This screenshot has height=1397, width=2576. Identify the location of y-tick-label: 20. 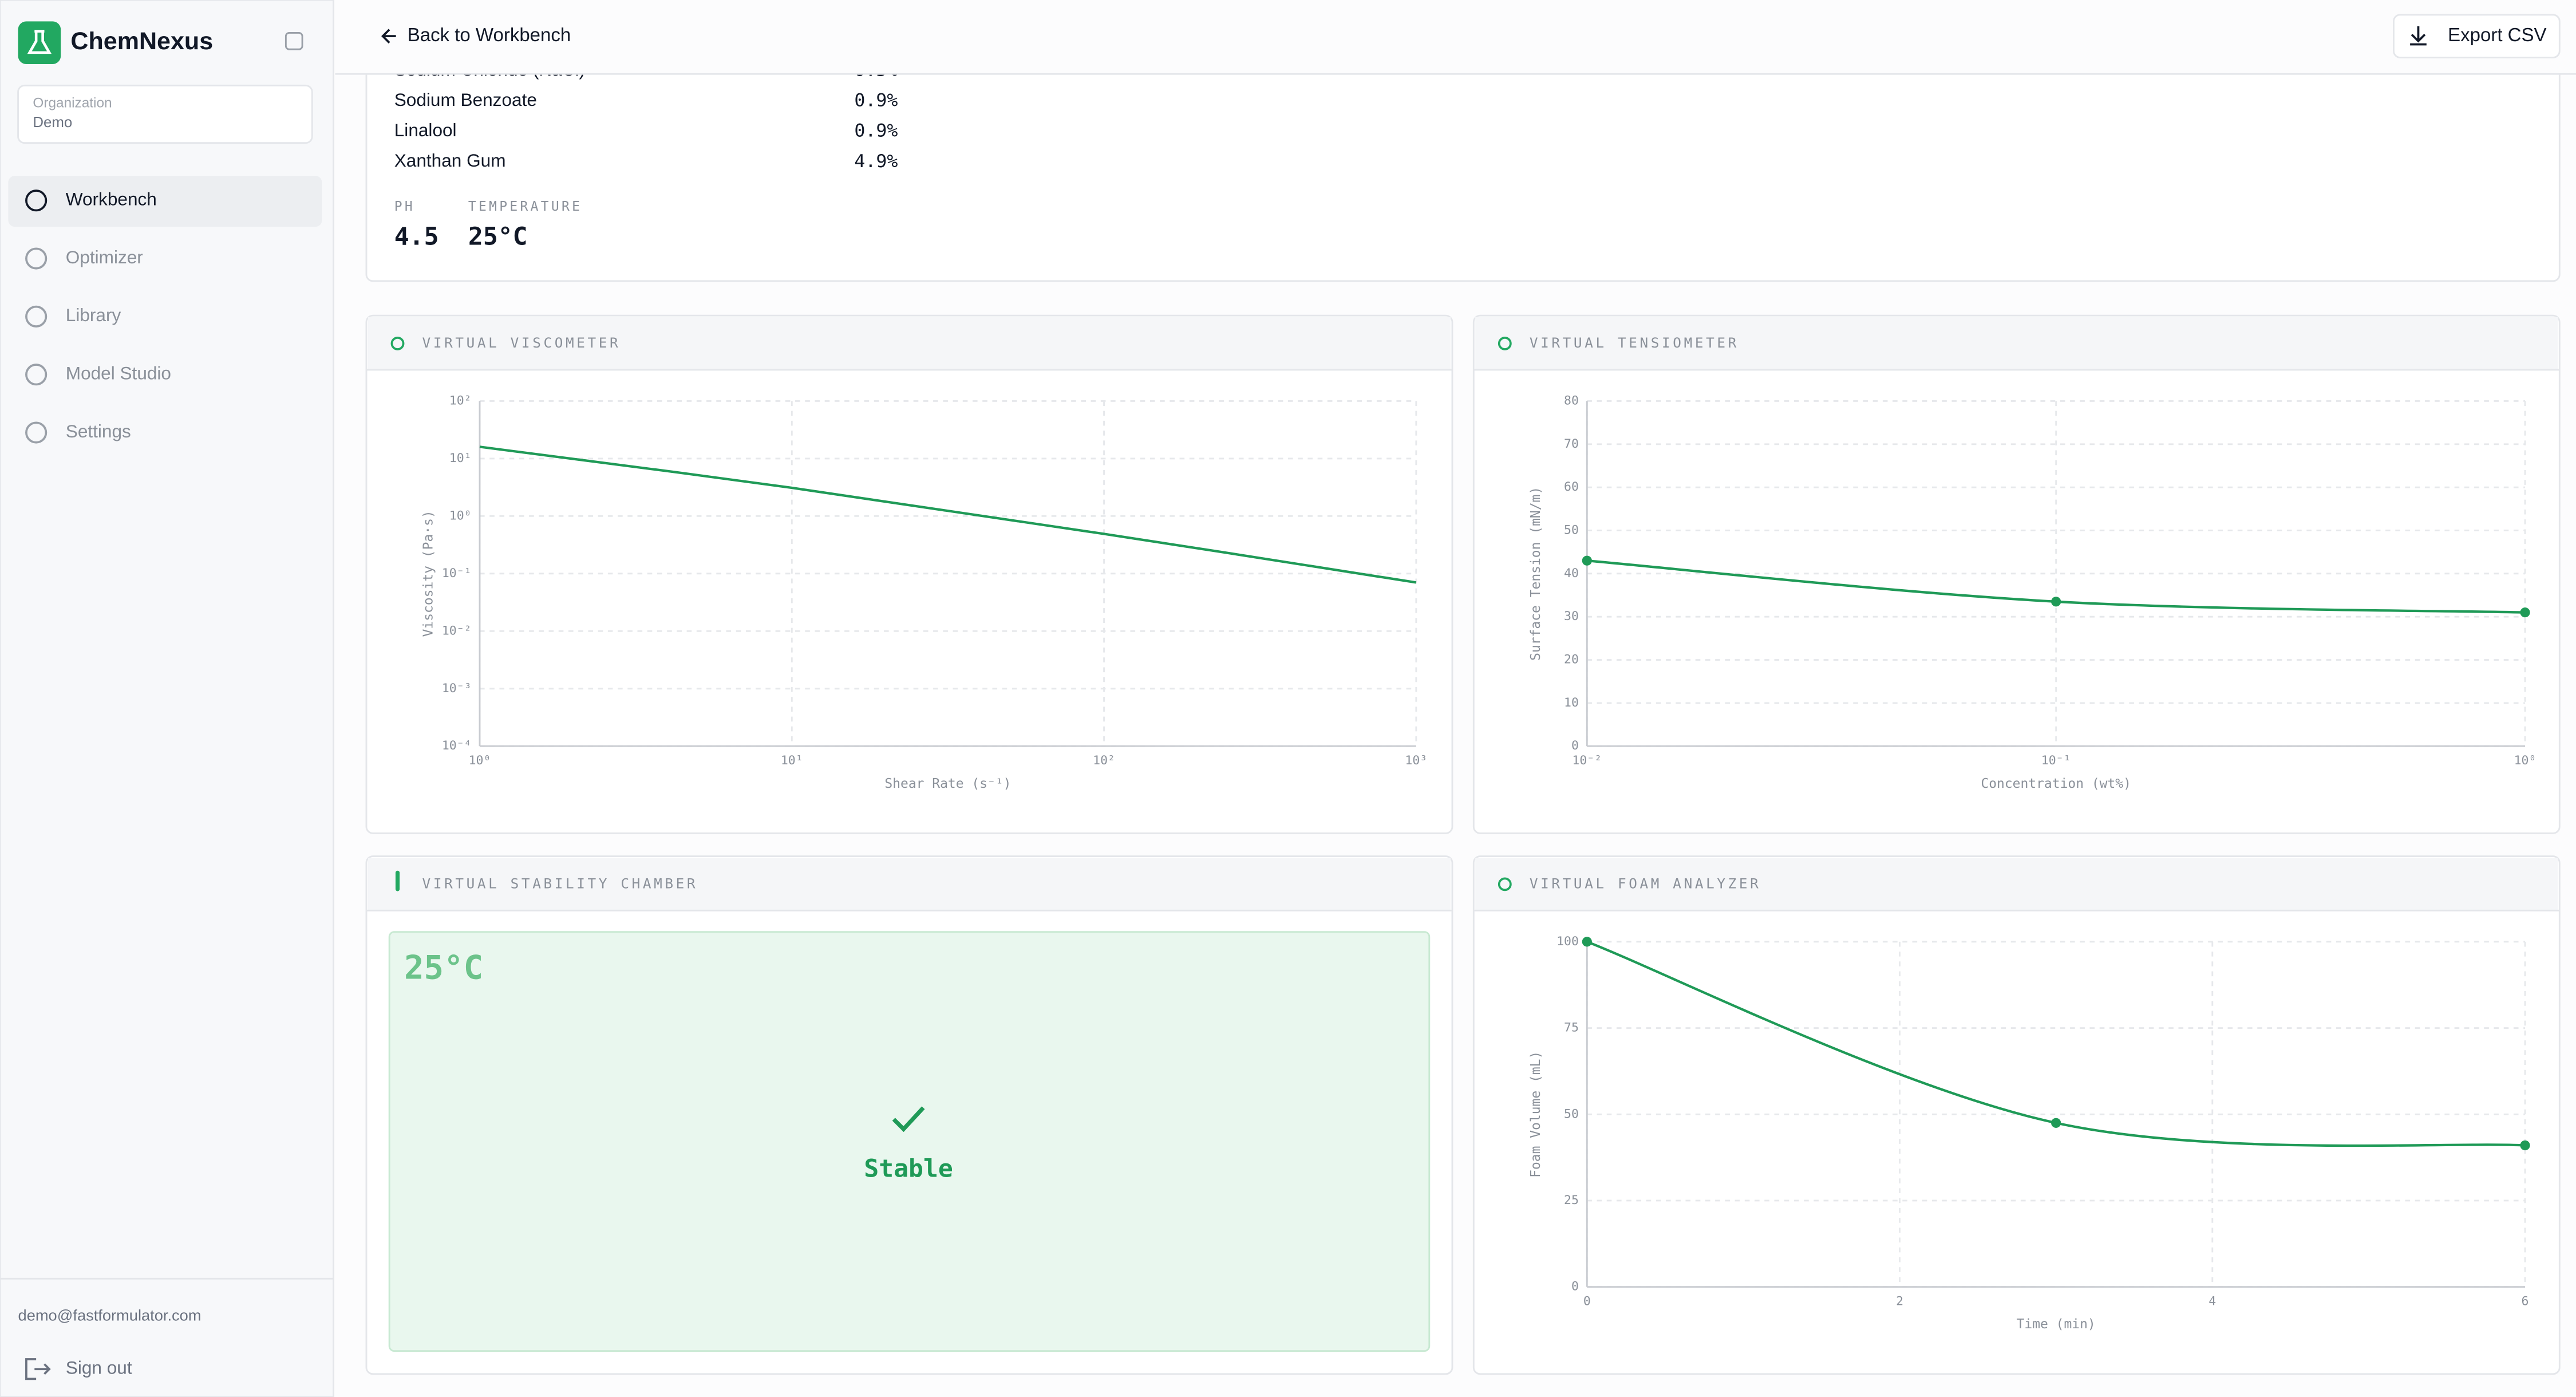
(1571, 660).